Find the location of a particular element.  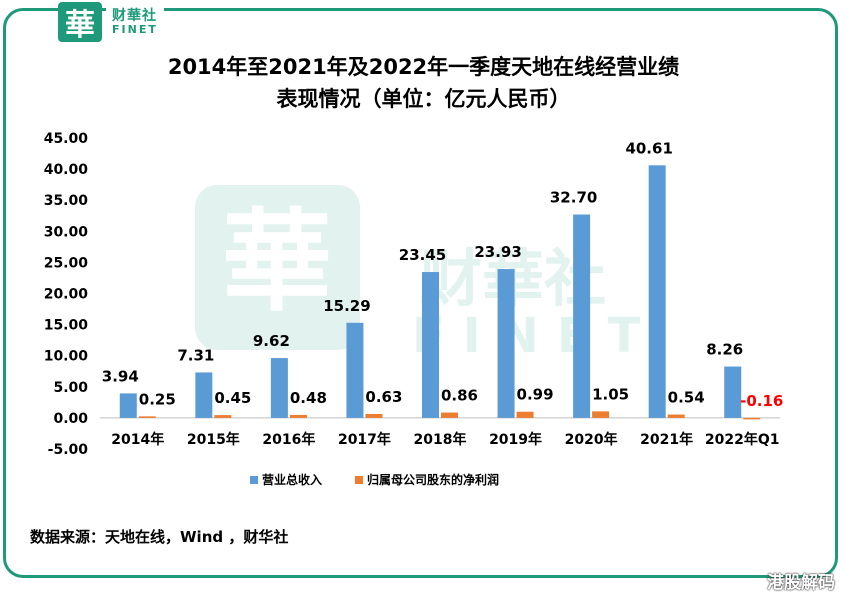

y-tick-label: 35.00 is located at coordinates (66, 201).